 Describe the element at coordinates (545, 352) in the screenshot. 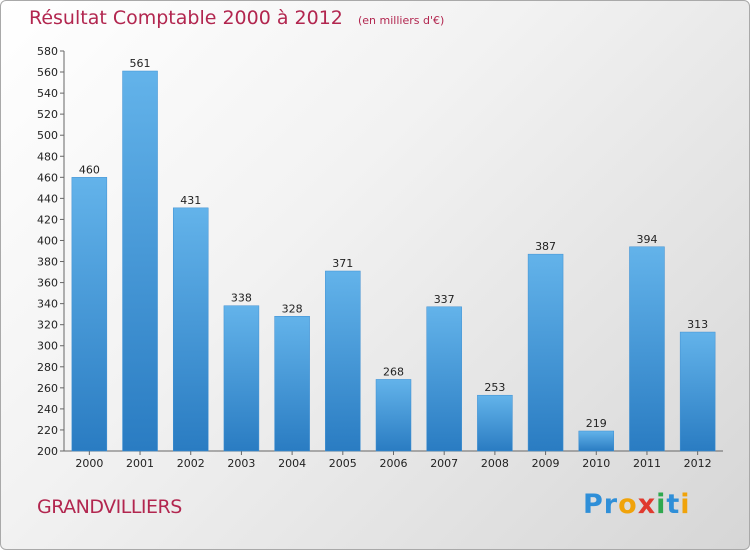

I see `bar-2009` at that location.